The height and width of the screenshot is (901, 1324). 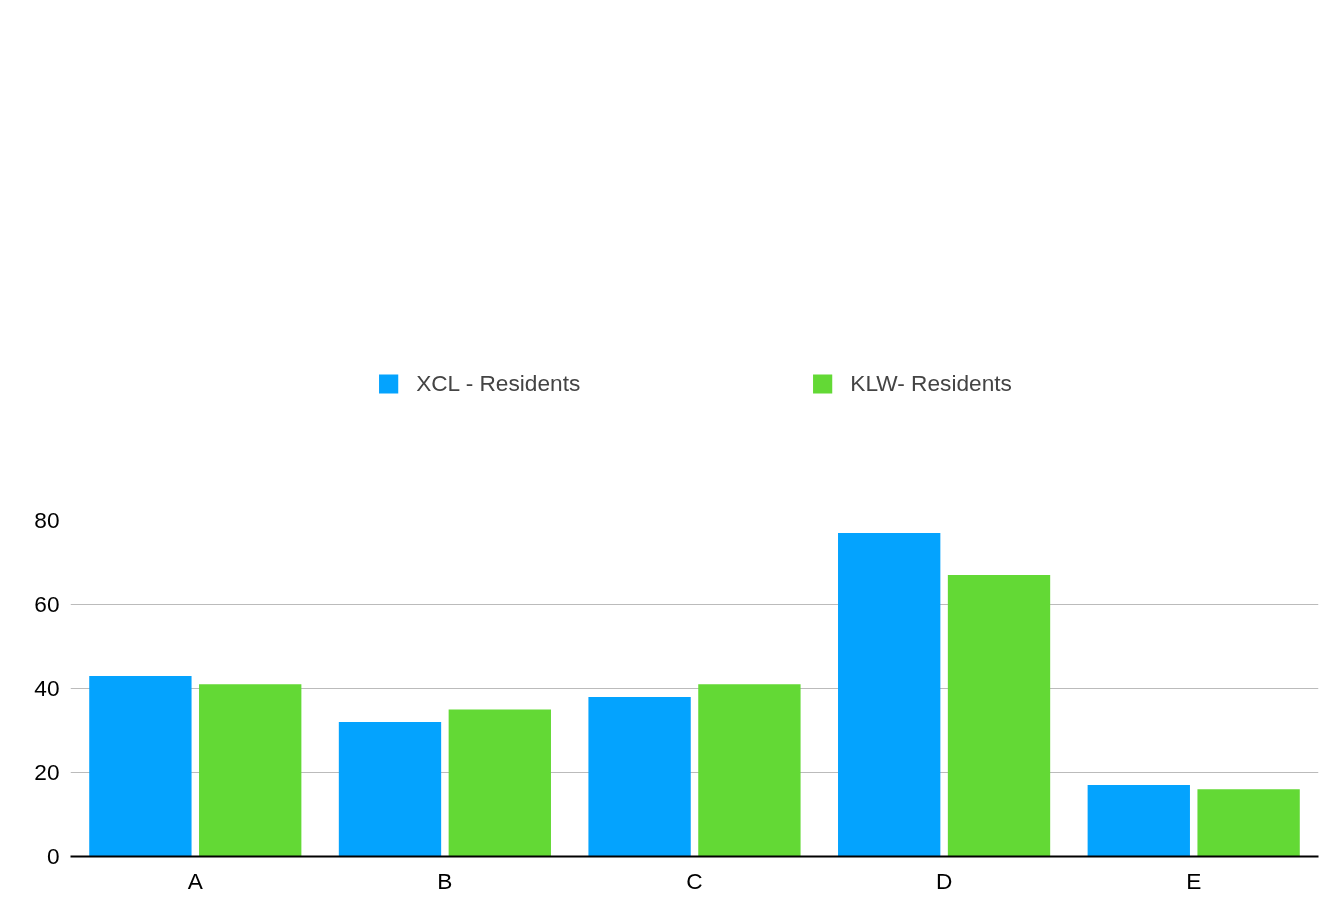 What do you see at coordinates (47, 604) in the screenshot?
I see `y-tick-label: 60` at bounding box center [47, 604].